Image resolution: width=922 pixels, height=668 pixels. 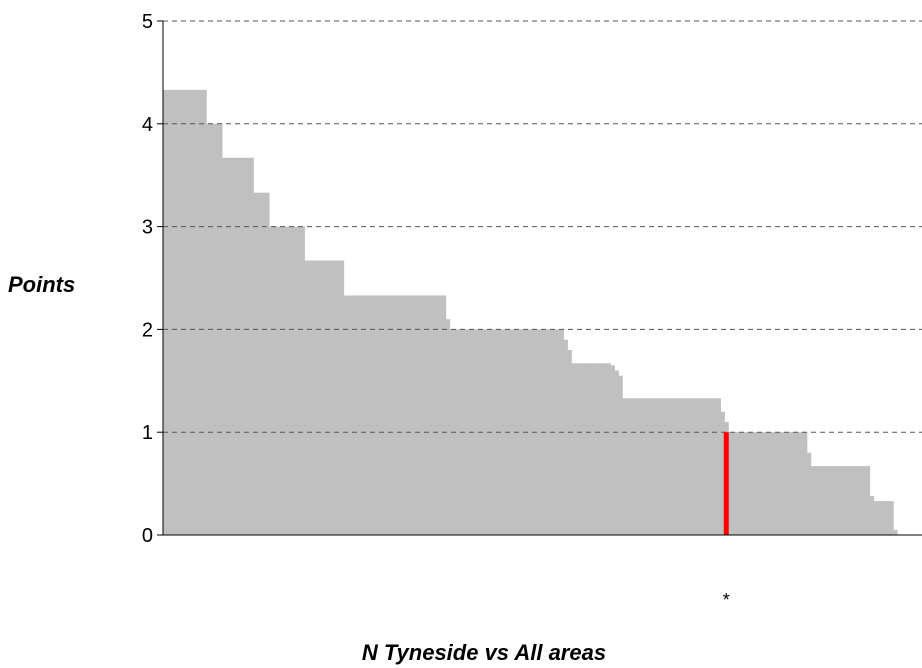 I want to click on highlight-bar, so click(x=726, y=483).